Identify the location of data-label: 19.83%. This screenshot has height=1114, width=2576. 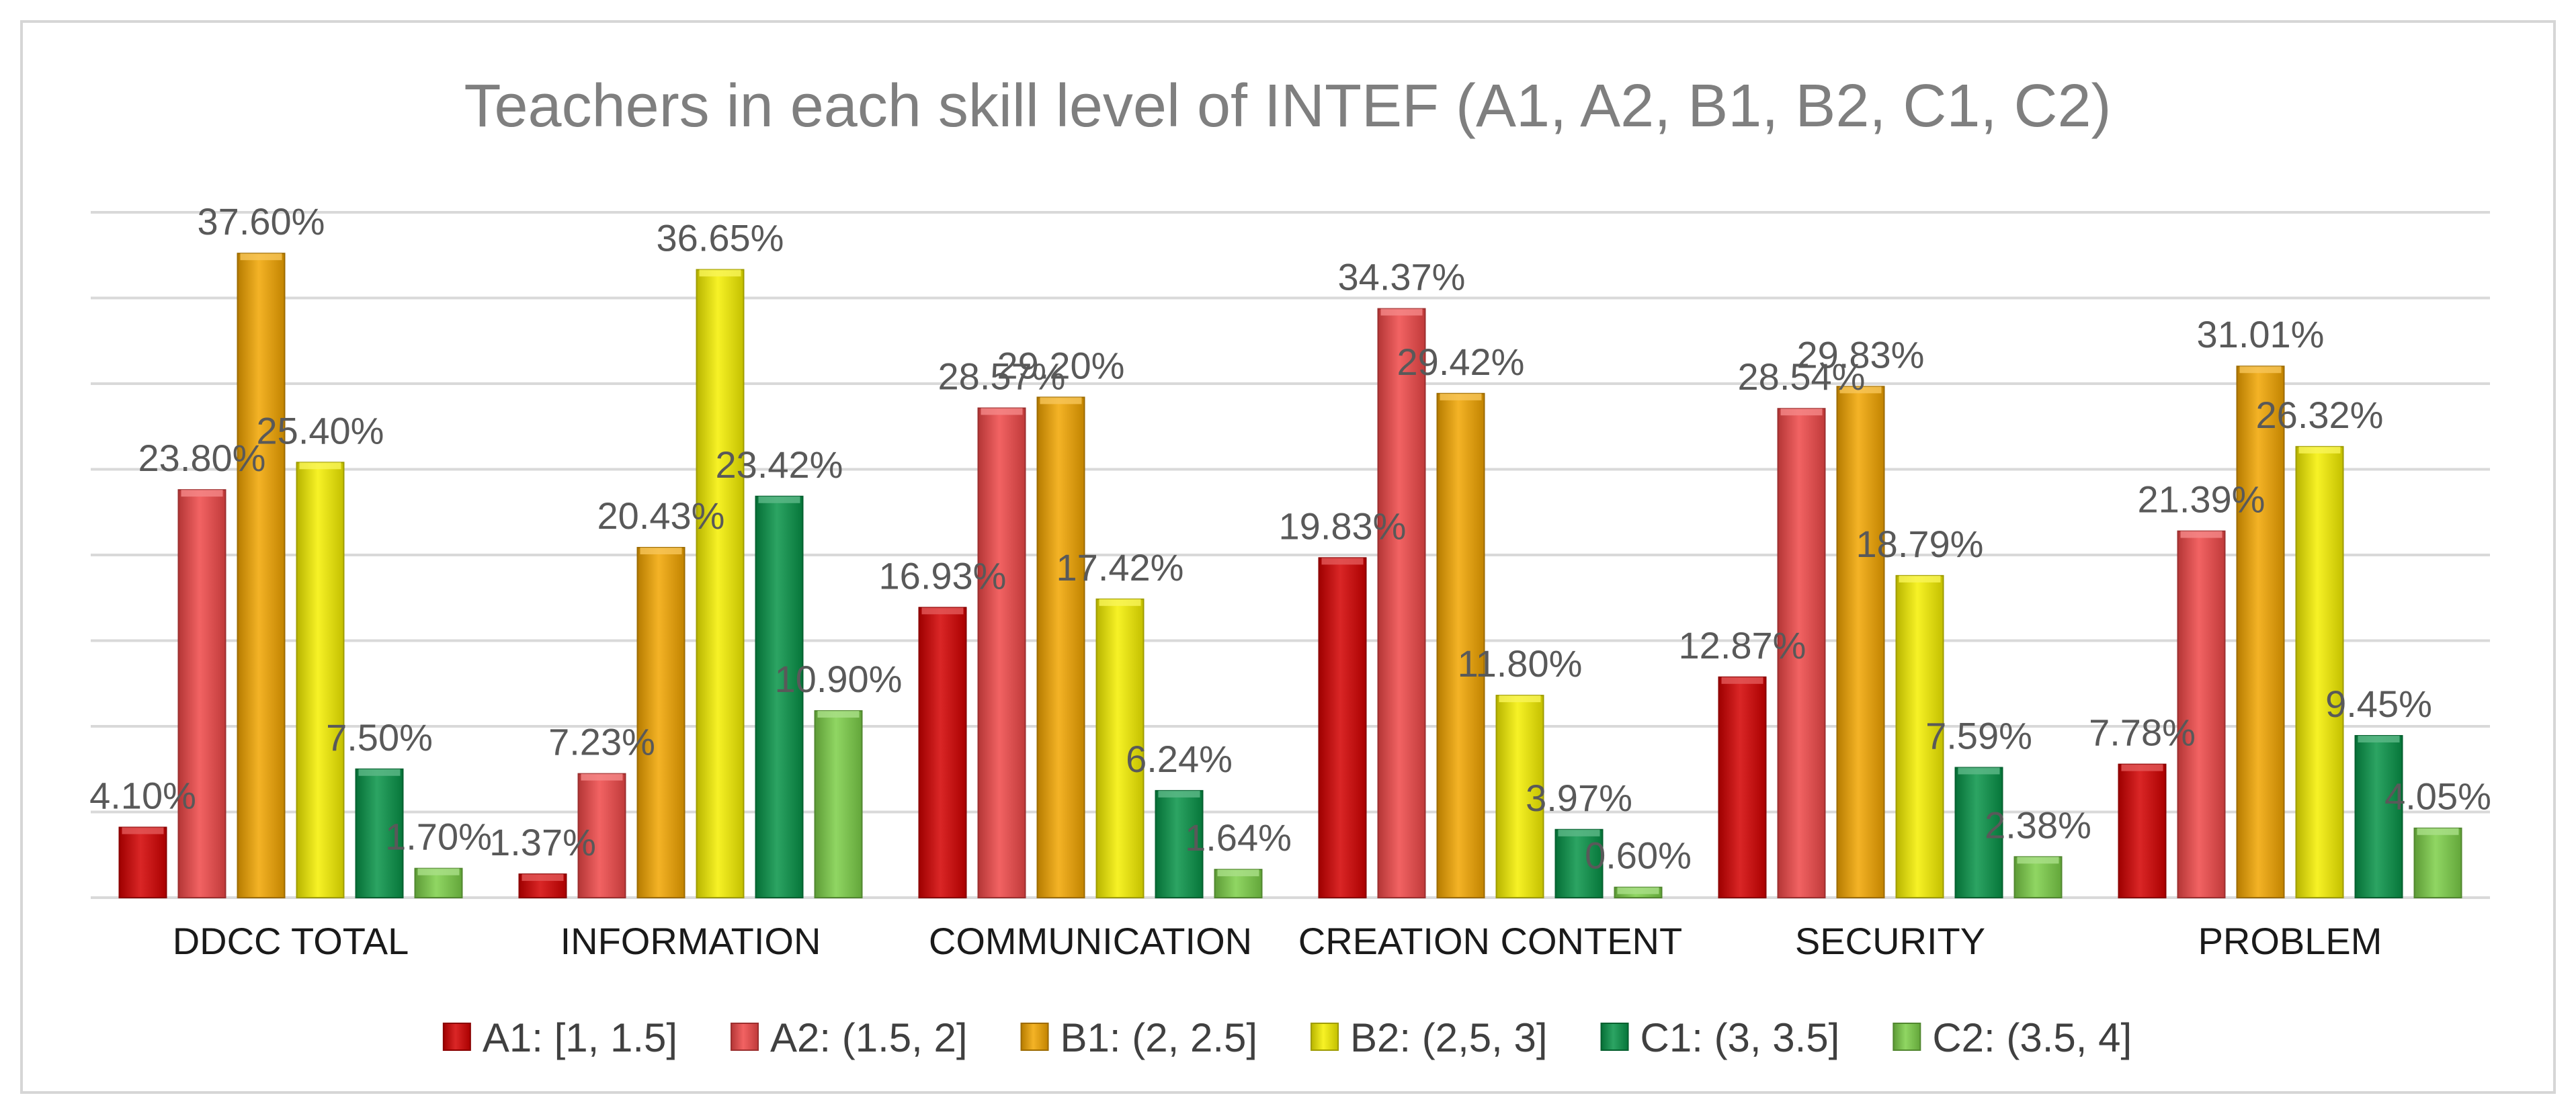
(1343, 526).